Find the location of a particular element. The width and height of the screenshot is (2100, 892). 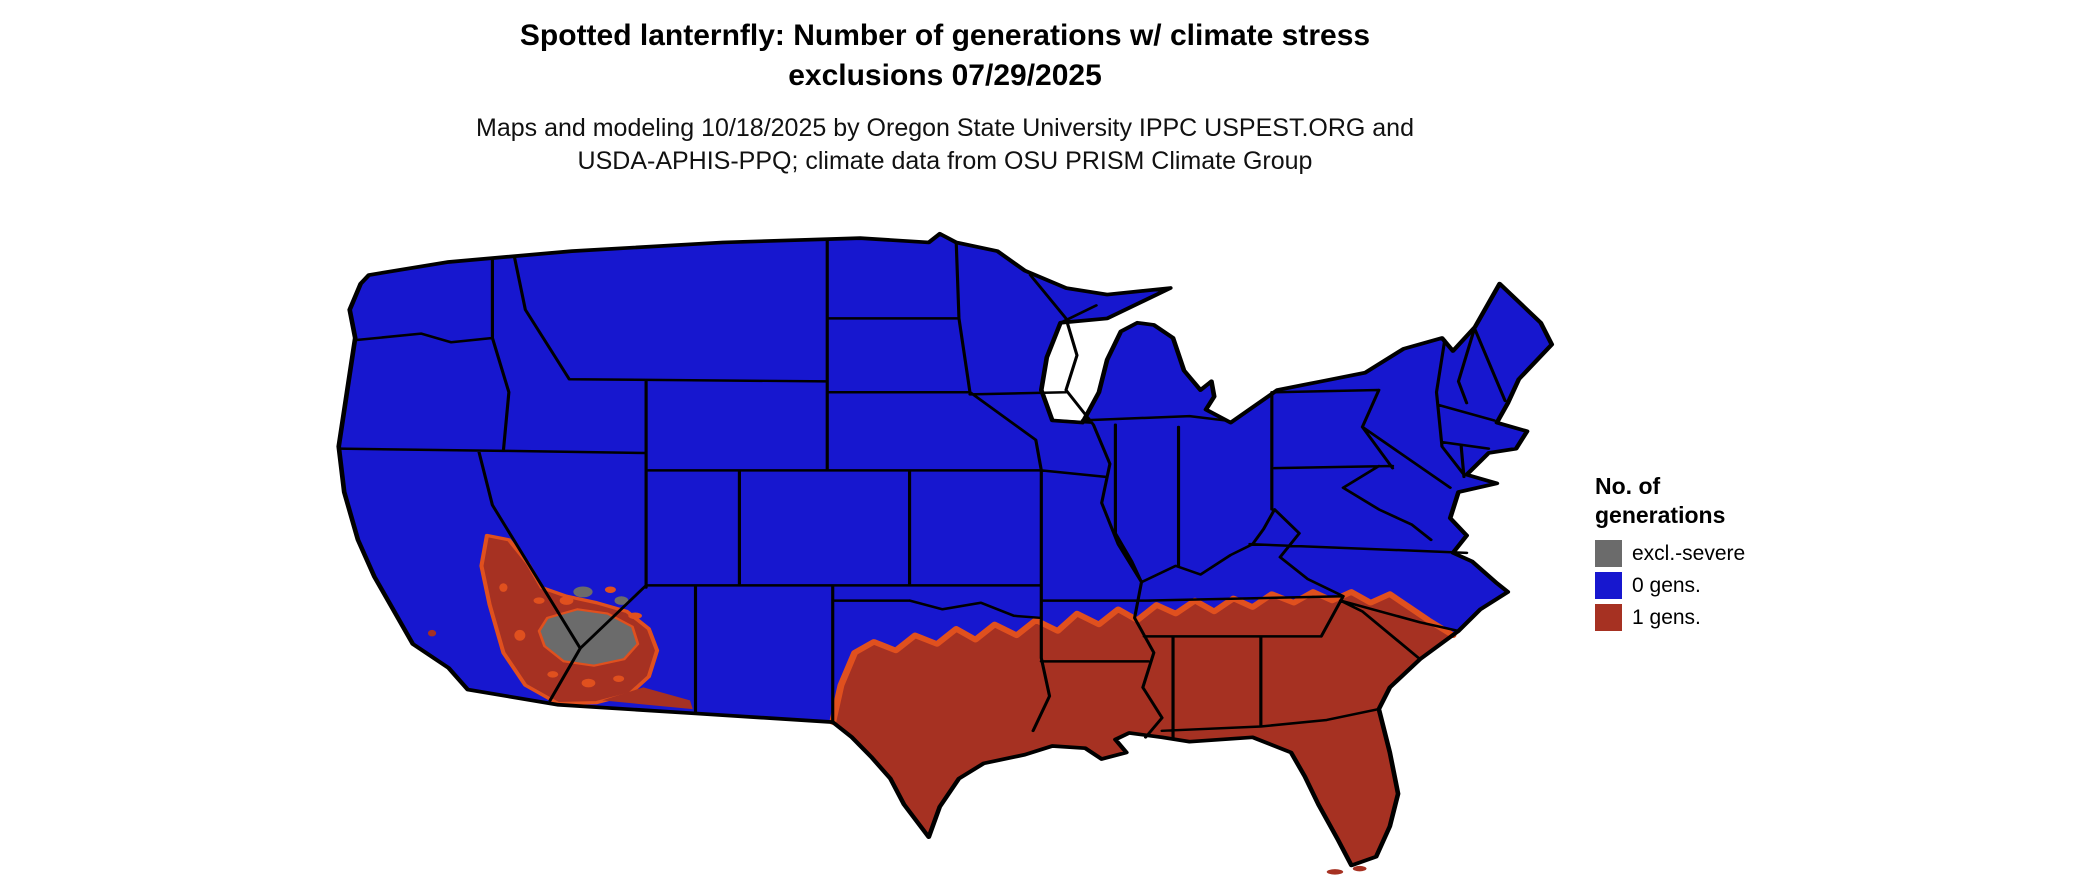

map-title-line-2: exclusions 07/29/2025 is located at coordinates (945, 75).